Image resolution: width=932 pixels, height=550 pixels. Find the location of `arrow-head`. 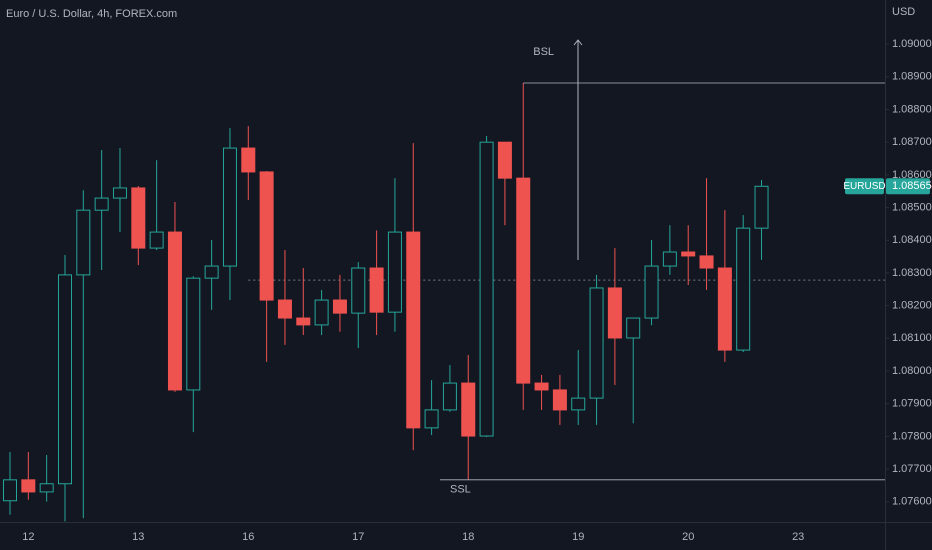

arrow-head is located at coordinates (578, 42).